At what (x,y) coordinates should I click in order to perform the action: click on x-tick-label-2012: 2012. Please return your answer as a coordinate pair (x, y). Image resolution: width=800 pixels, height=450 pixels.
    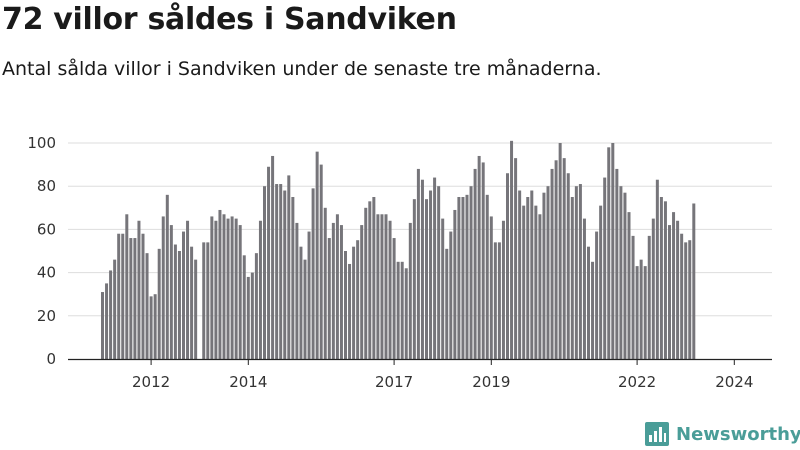
    Looking at the image, I should click on (151, 382).